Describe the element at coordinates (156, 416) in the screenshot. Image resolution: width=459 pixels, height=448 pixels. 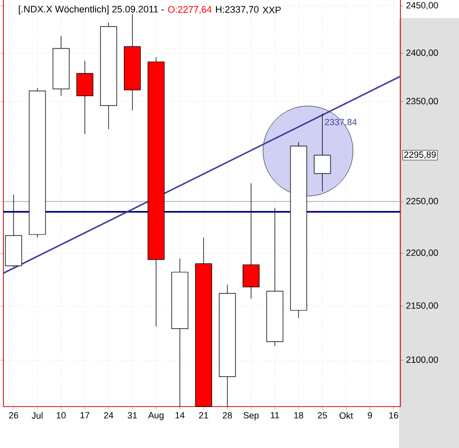
I see `x-tick-label: Aug` at that location.